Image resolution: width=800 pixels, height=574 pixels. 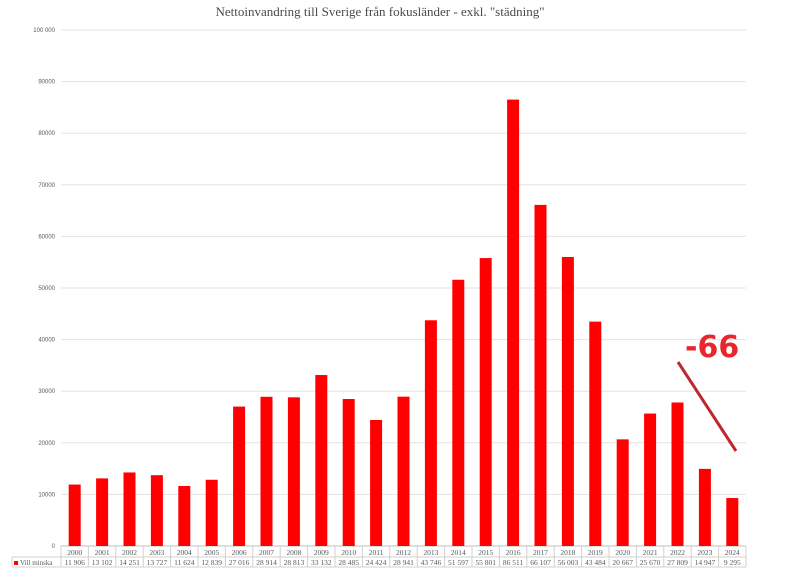 What do you see at coordinates (184, 562) in the screenshot?
I see `value-label: 11 624` at bounding box center [184, 562].